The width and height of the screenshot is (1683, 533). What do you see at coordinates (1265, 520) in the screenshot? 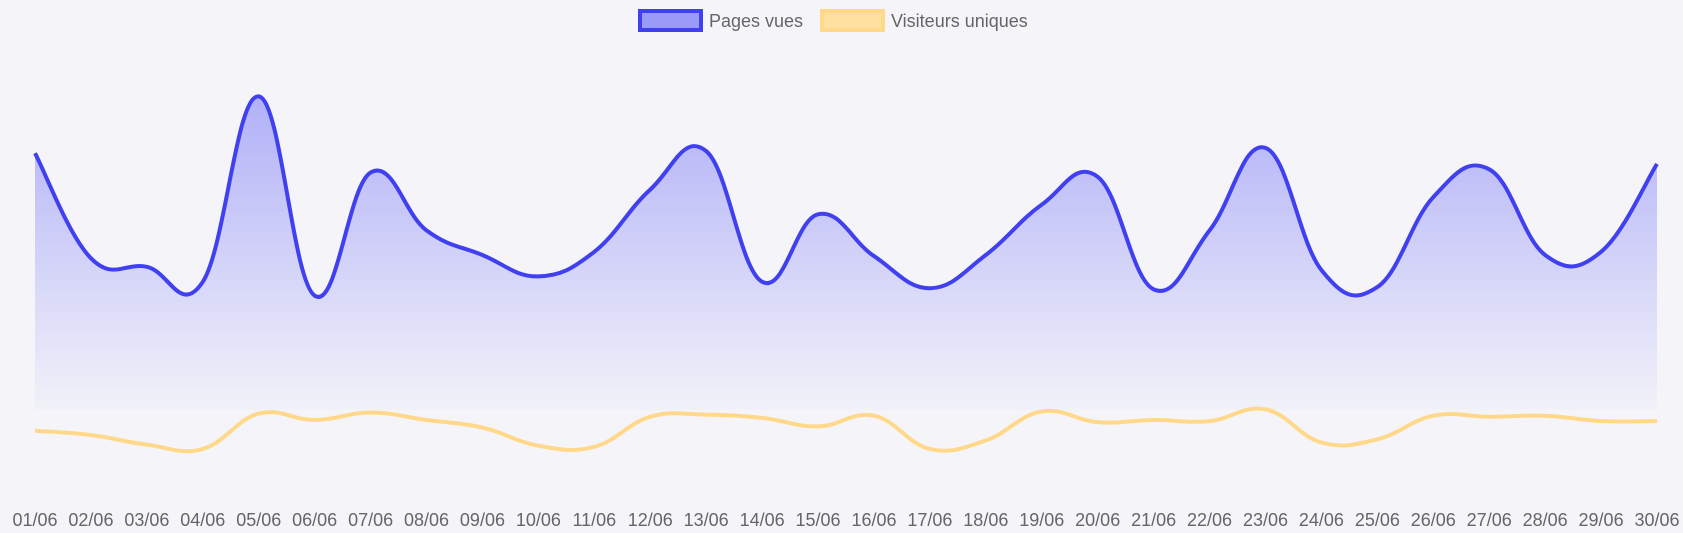
I see `x-tick-label: 23/06` at bounding box center [1265, 520].